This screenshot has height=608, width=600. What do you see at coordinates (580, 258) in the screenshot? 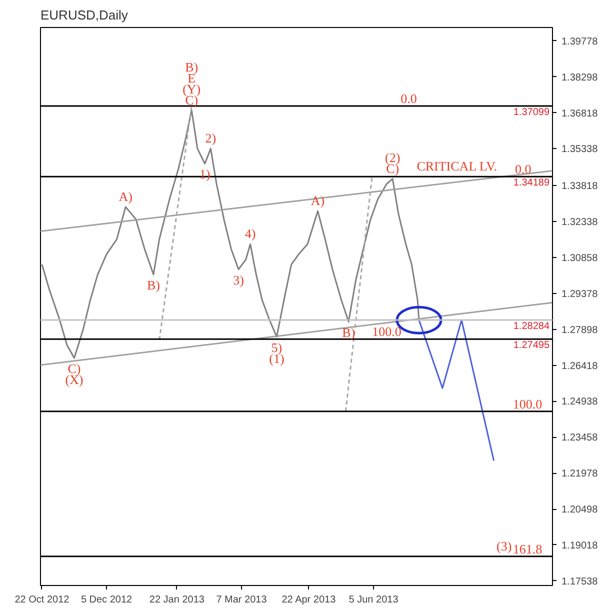
I see `y-tick-label: 1.30858` at bounding box center [580, 258].